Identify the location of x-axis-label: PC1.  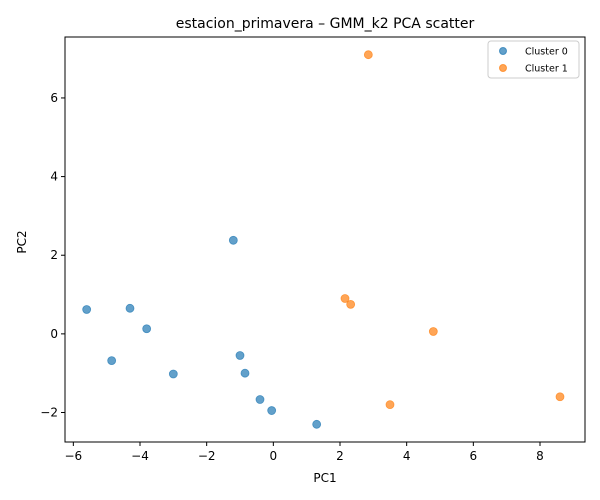
(324, 478).